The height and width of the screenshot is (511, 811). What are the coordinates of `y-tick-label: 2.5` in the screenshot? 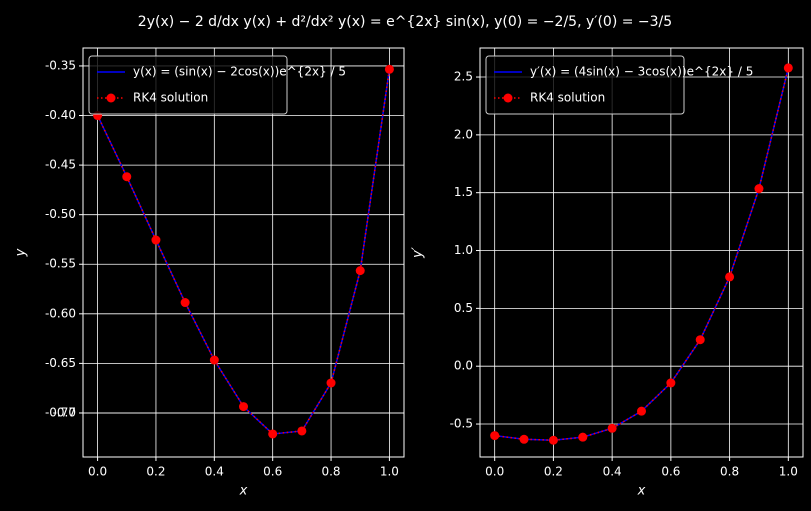 It's located at (463, 77).